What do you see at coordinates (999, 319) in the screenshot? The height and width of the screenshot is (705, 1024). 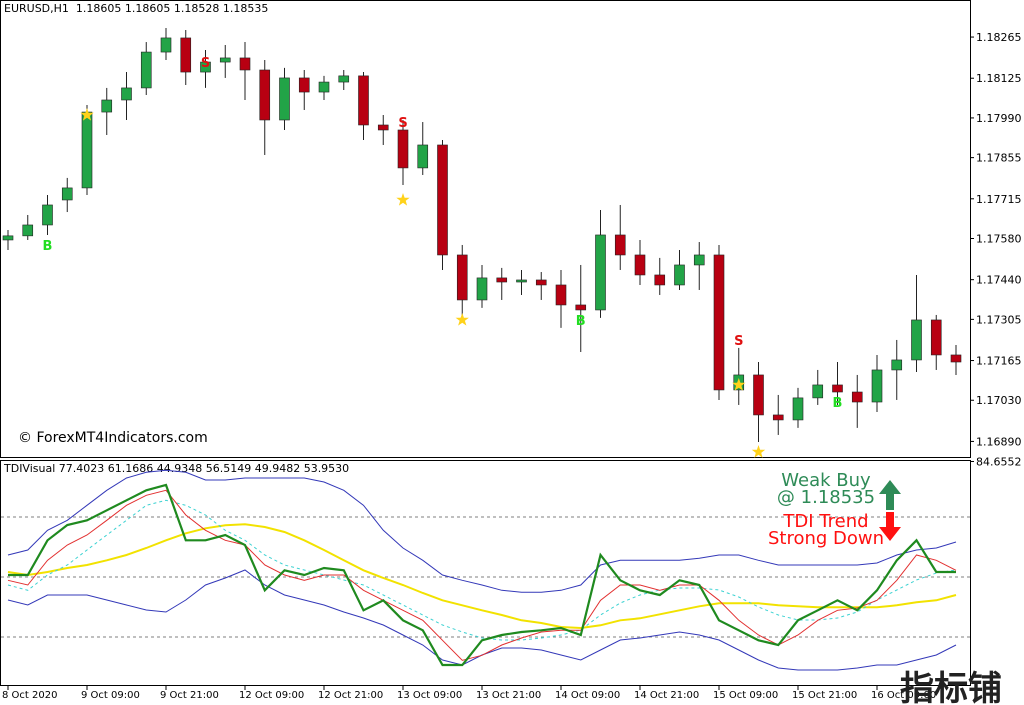 I see `y-tick-label: 1.17305` at bounding box center [999, 319].